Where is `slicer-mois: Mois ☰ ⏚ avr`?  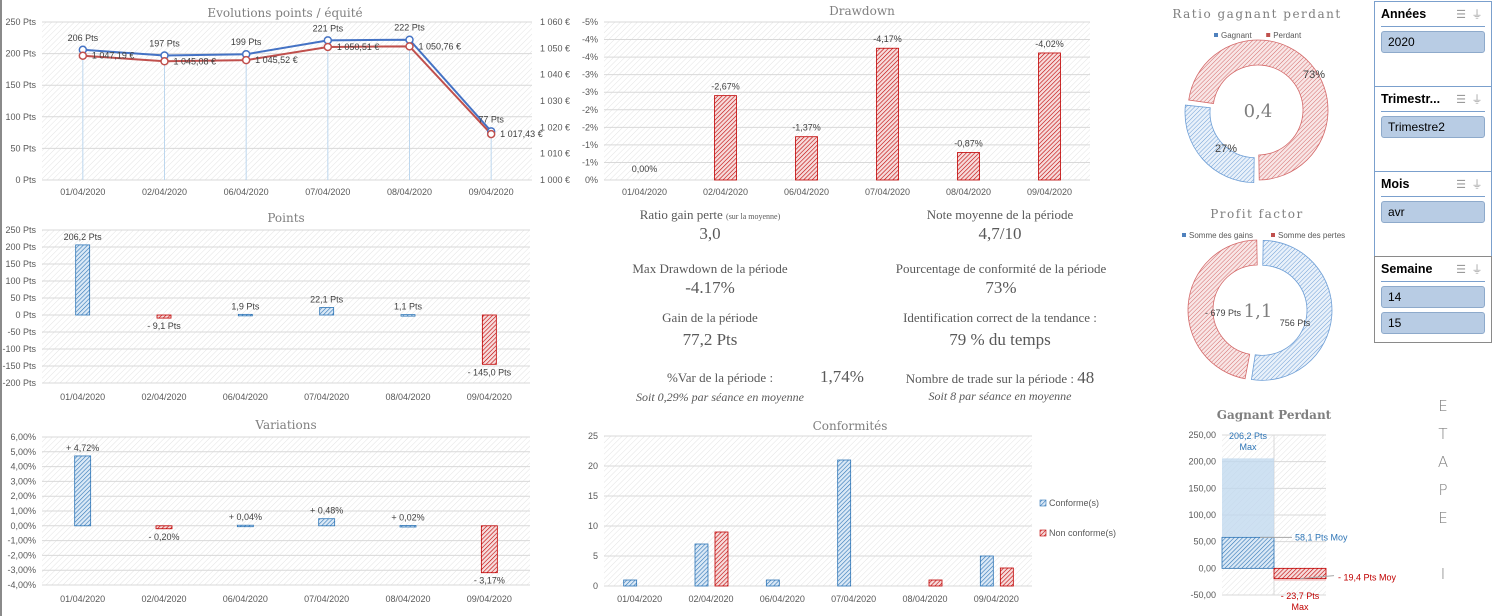
slicer-mois: Mois ☰ ⏚ avr is located at coordinates (1433, 214).